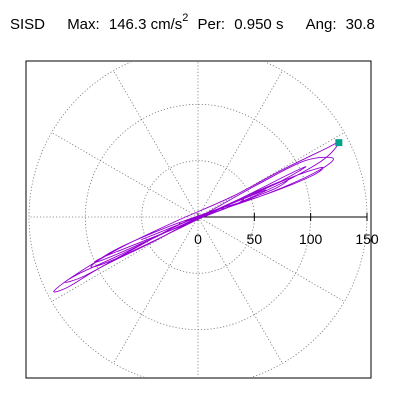 This screenshot has height=400, width=400. I want to click on max-label: Max:, so click(83, 24).